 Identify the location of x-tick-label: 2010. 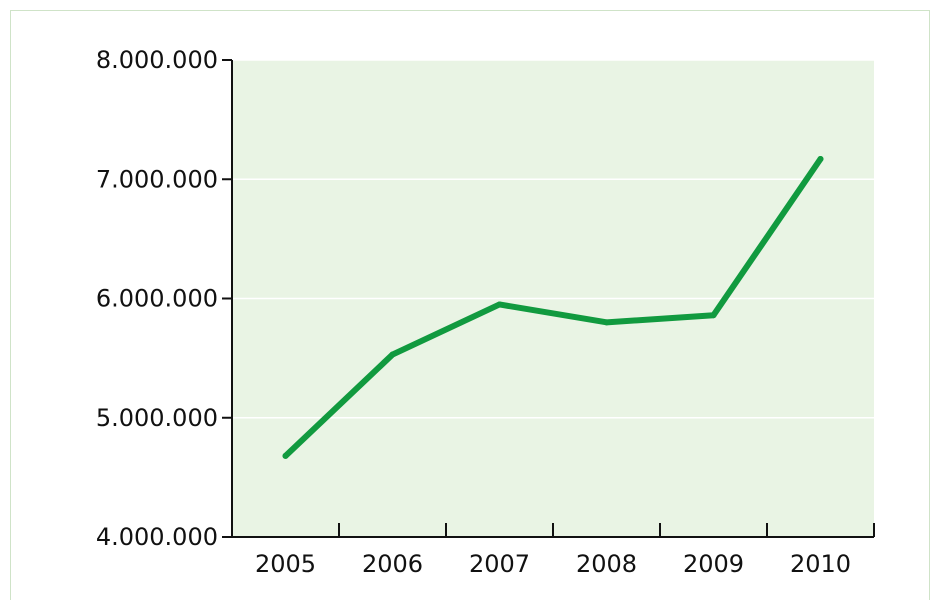
(820, 564).